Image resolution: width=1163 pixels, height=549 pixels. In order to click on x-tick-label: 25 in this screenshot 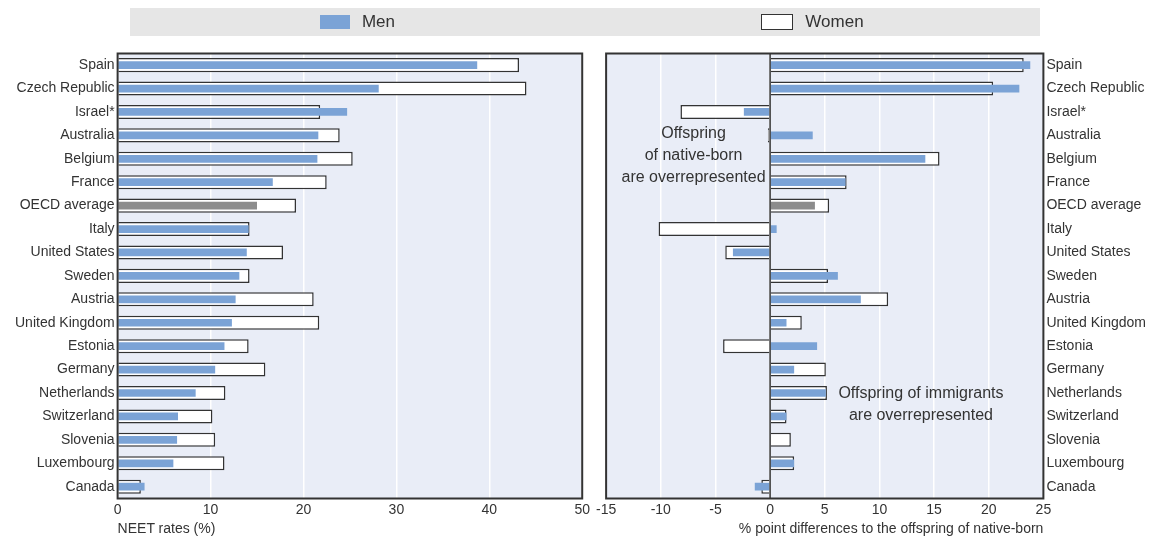, I will do `click(1043, 508)`.